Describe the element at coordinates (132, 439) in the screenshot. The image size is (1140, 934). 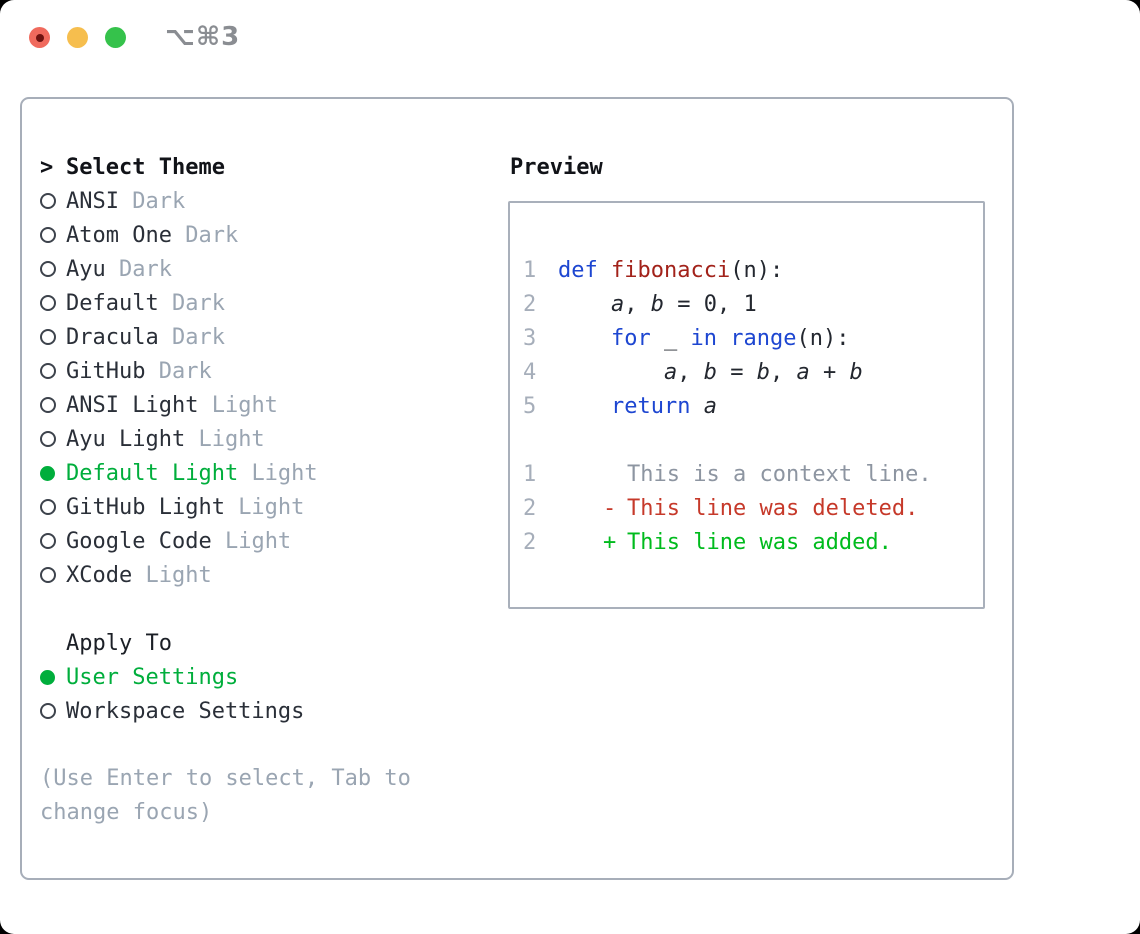
I see `theme-name: Ayu Light` at that location.